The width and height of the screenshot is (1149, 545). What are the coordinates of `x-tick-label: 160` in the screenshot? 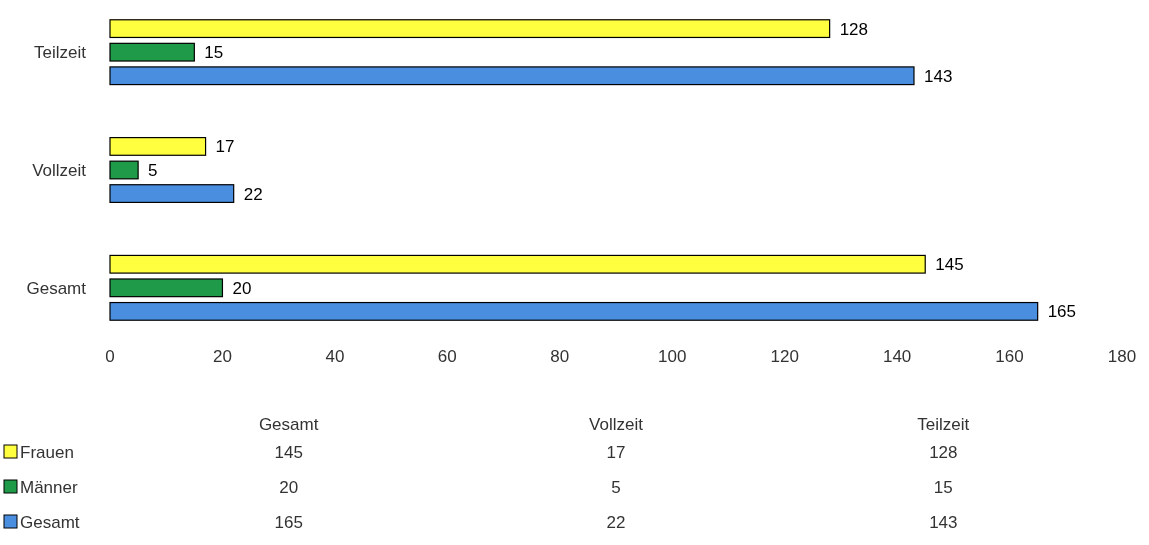 It's located at (1009, 356).